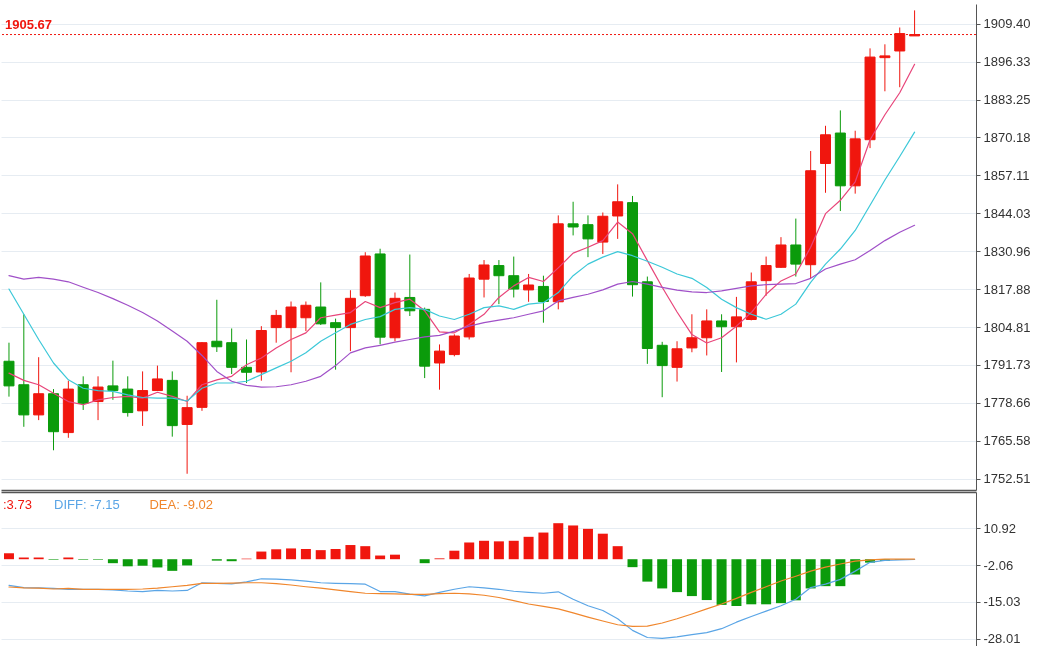 This screenshot has width=1040, height=646. I want to click on y-tick-label: 1909.40, so click(1007, 24).